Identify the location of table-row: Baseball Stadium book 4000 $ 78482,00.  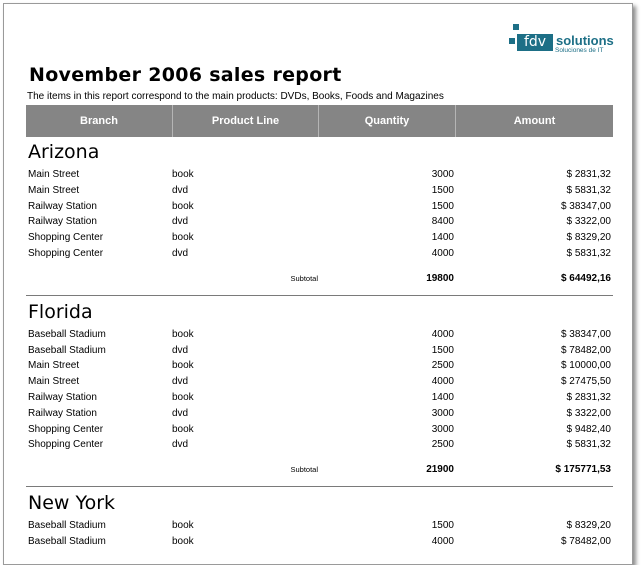
(319, 542).